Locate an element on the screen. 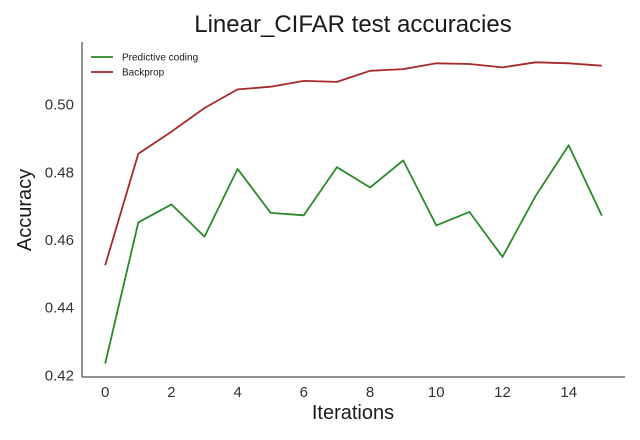 The height and width of the screenshot is (440, 640). x-tick-label: 8 is located at coordinates (370, 392).